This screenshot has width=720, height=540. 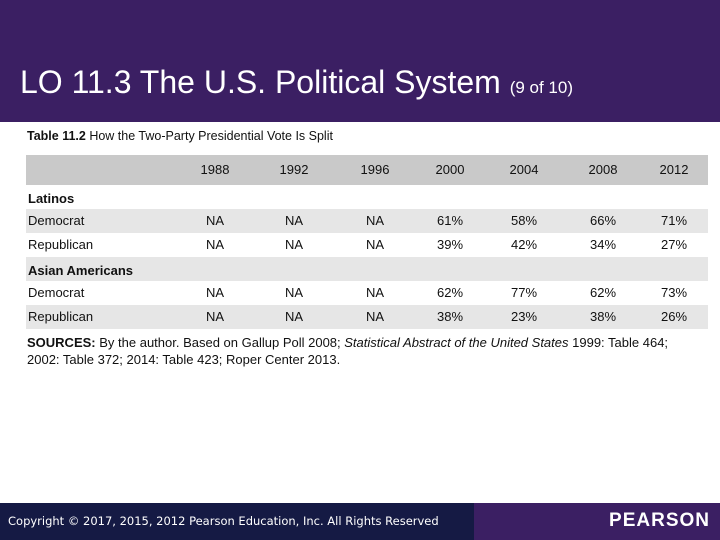 What do you see at coordinates (51, 198) in the screenshot?
I see `group-label: Latinos` at bounding box center [51, 198].